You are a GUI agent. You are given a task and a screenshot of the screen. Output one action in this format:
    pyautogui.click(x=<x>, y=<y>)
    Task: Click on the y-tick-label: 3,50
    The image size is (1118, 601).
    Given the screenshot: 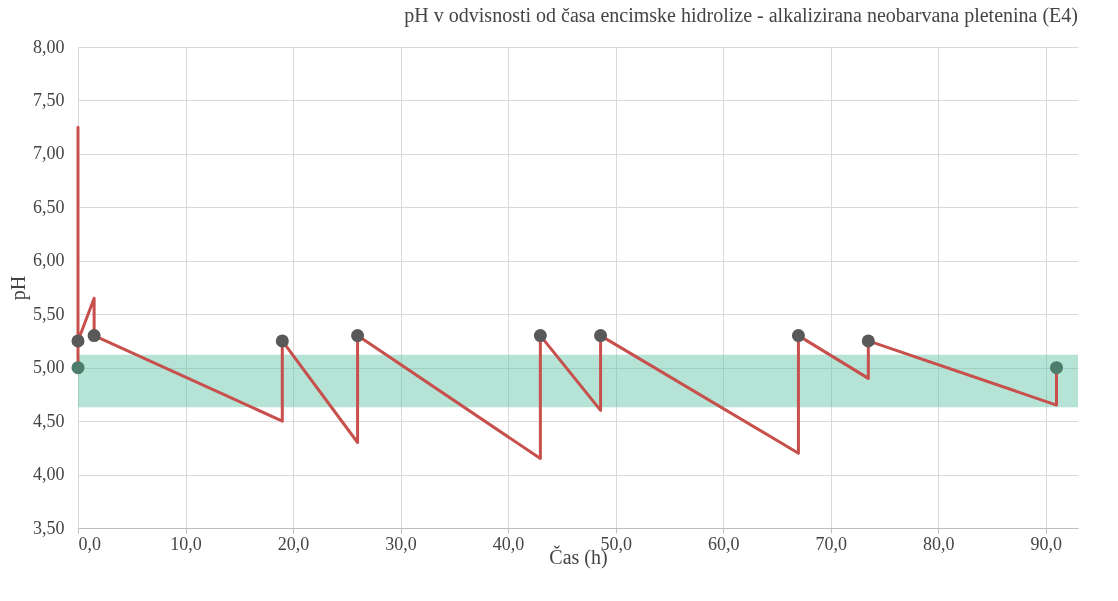 What is the action you would take?
    pyautogui.click(x=49, y=527)
    